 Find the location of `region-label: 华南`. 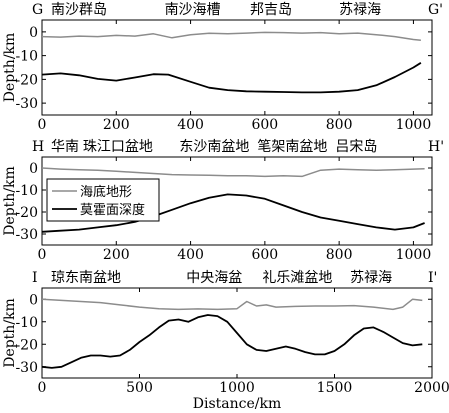

region-label: 华南 is located at coordinates (65, 147).